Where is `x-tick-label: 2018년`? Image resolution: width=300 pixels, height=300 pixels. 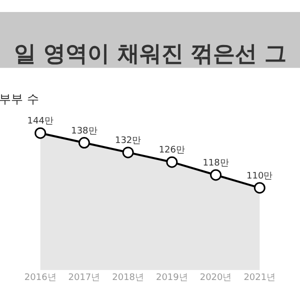 x-tick-label: 2018년 is located at coordinates (128, 278).